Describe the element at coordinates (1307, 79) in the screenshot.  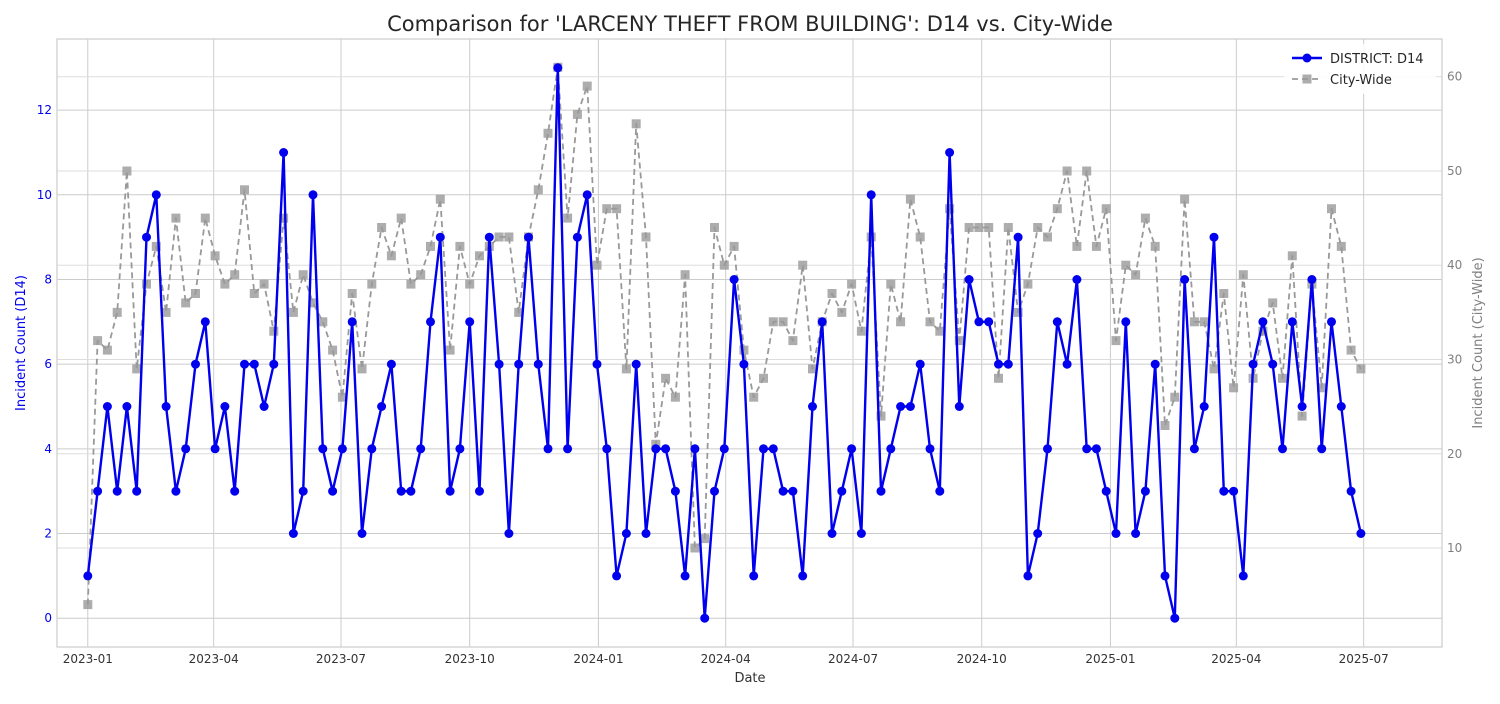
I see `legend-marker-citywide` at that location.